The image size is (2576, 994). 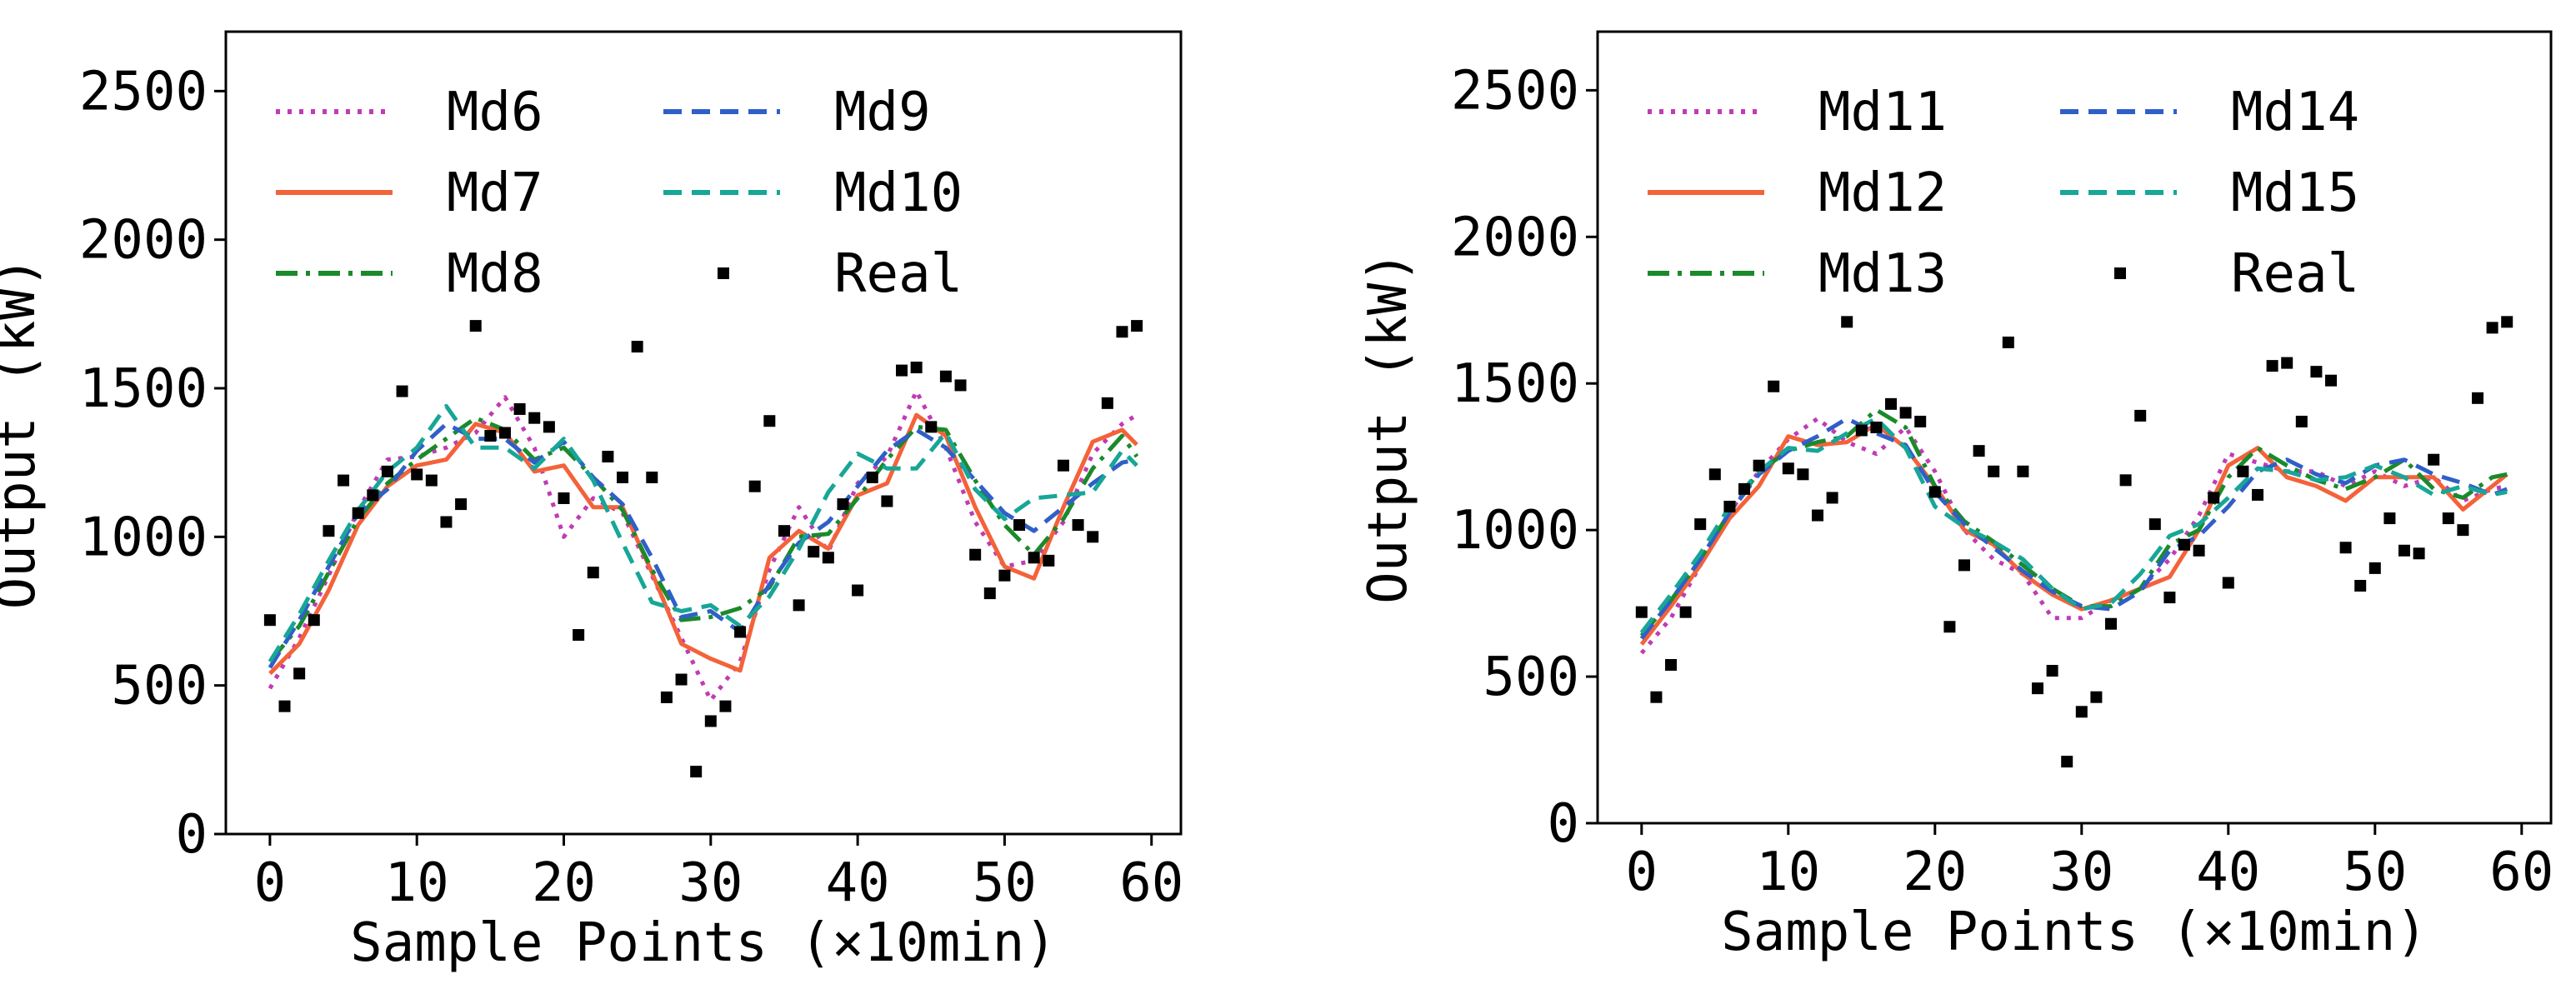 I want to click on series-line-md9, so click(x=703, y=545).